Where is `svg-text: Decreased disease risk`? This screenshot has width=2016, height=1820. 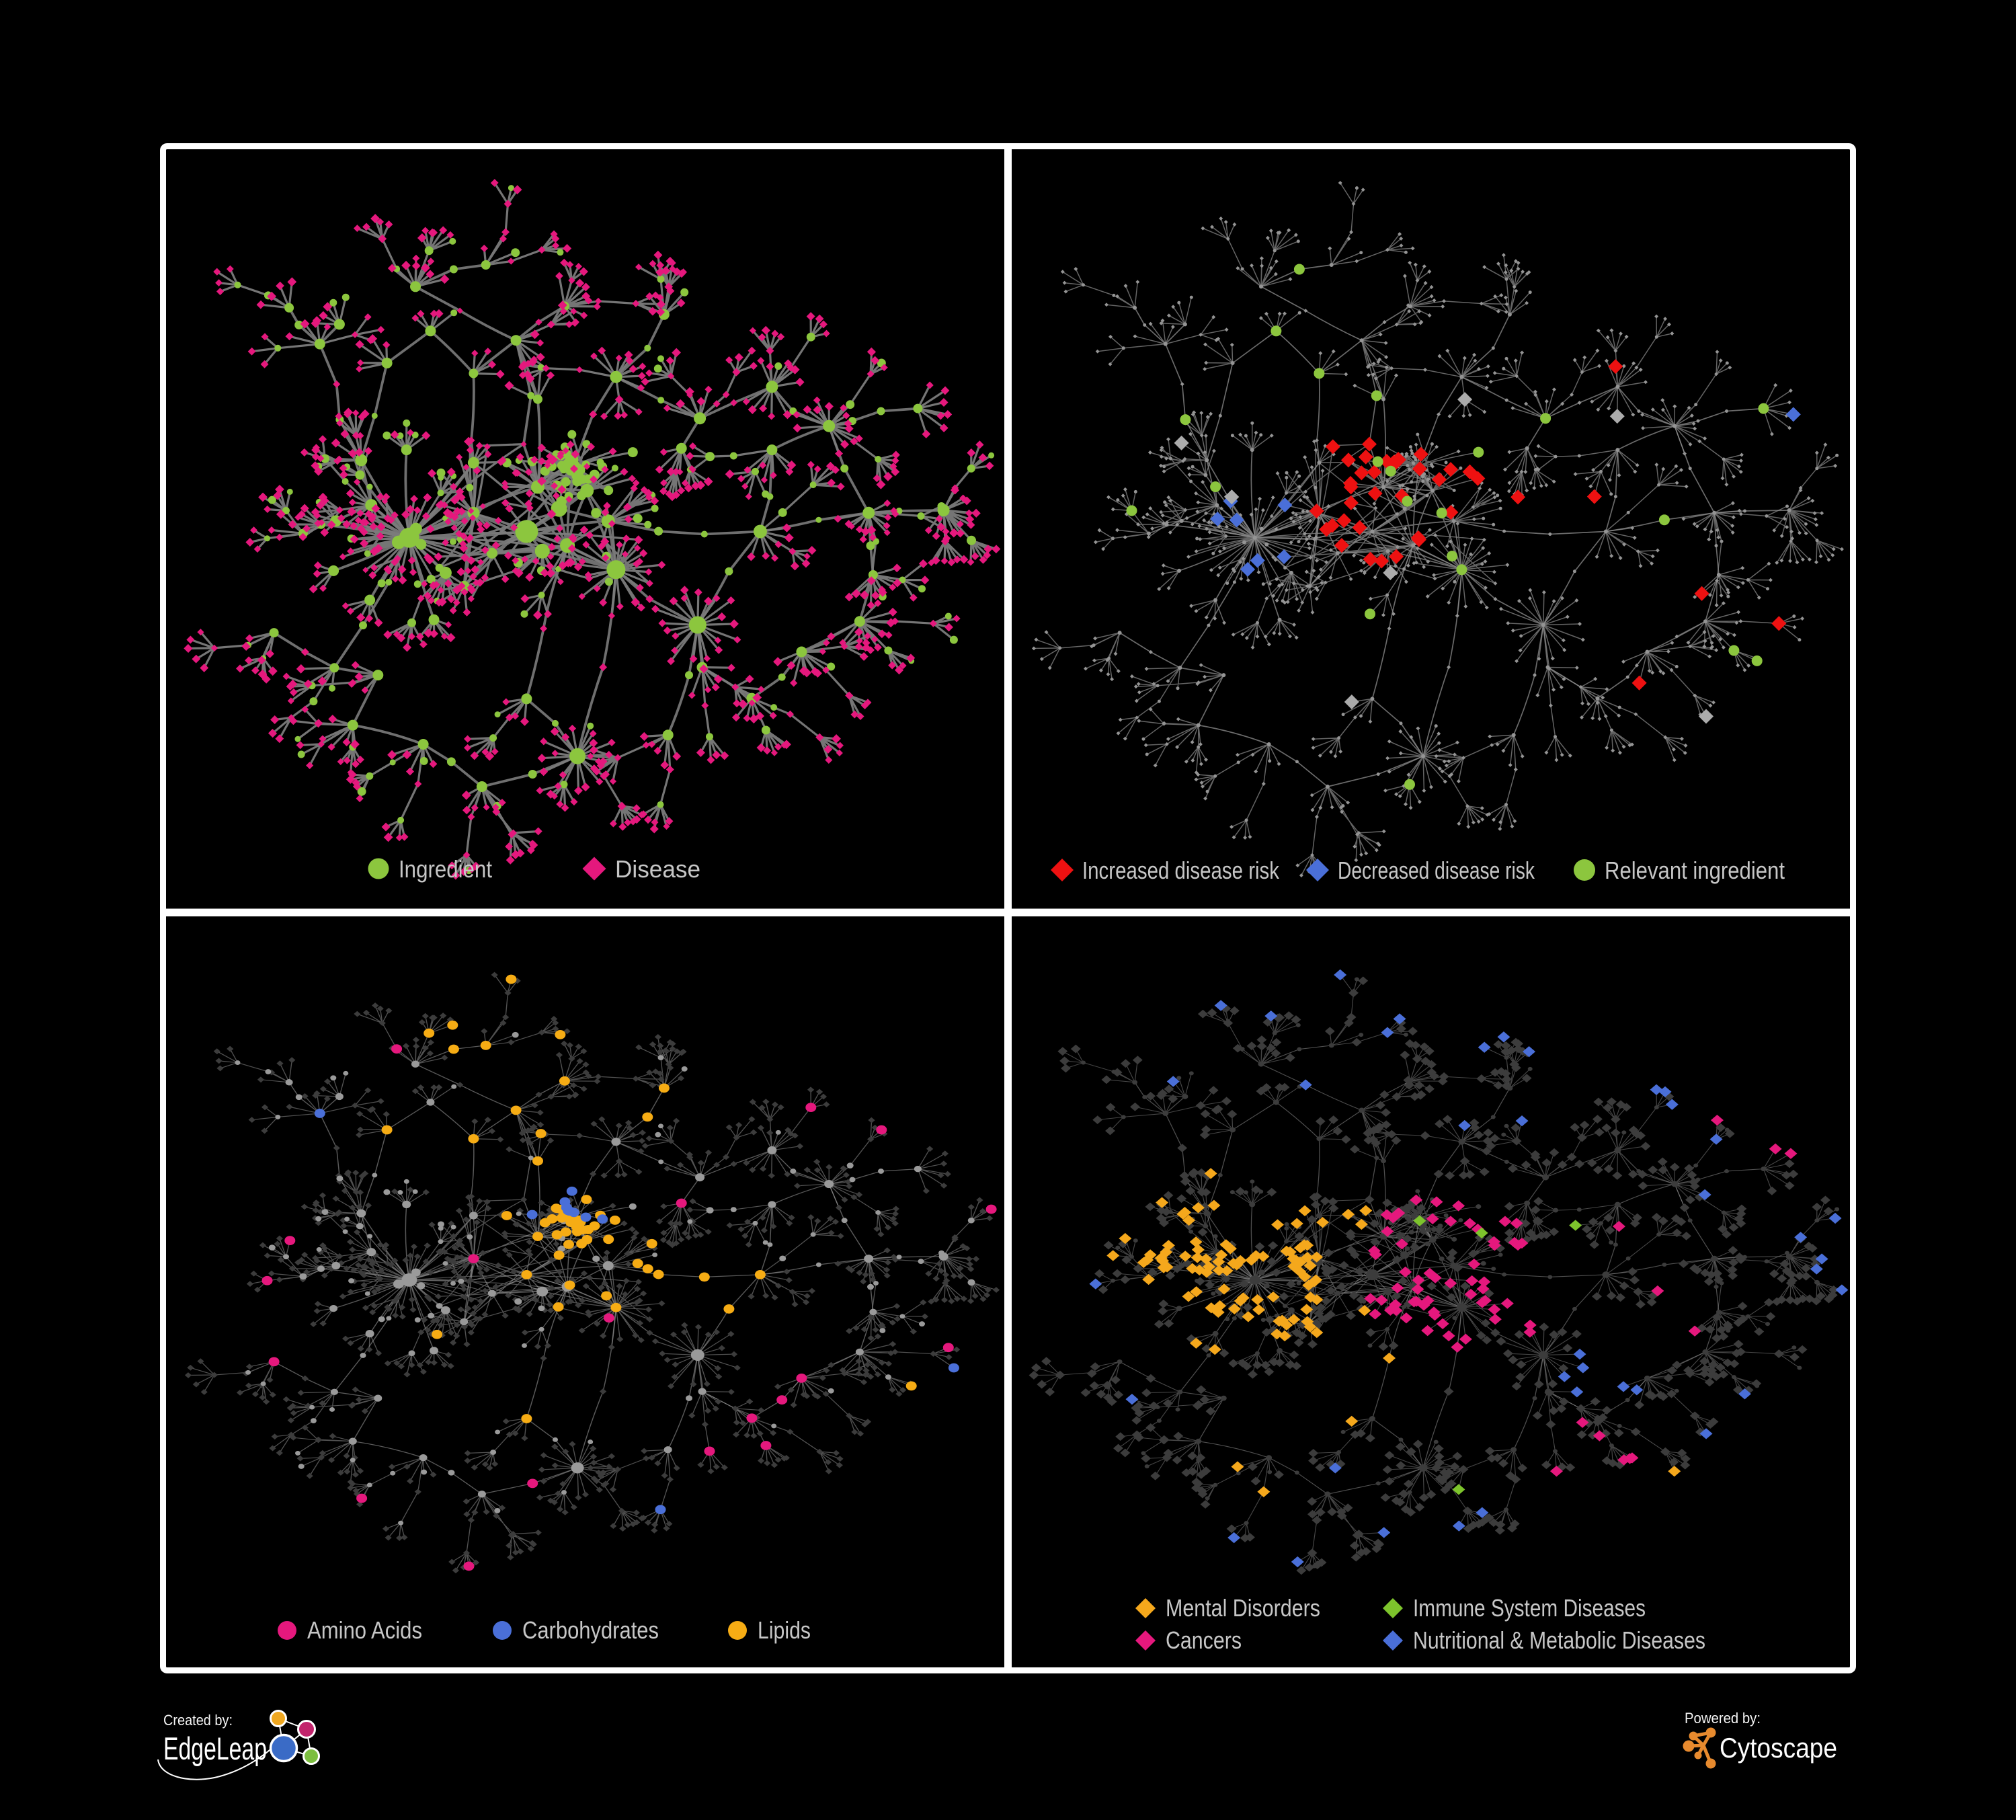 svg-text: Decreased disease risk is located at coordinates (1436, 870).